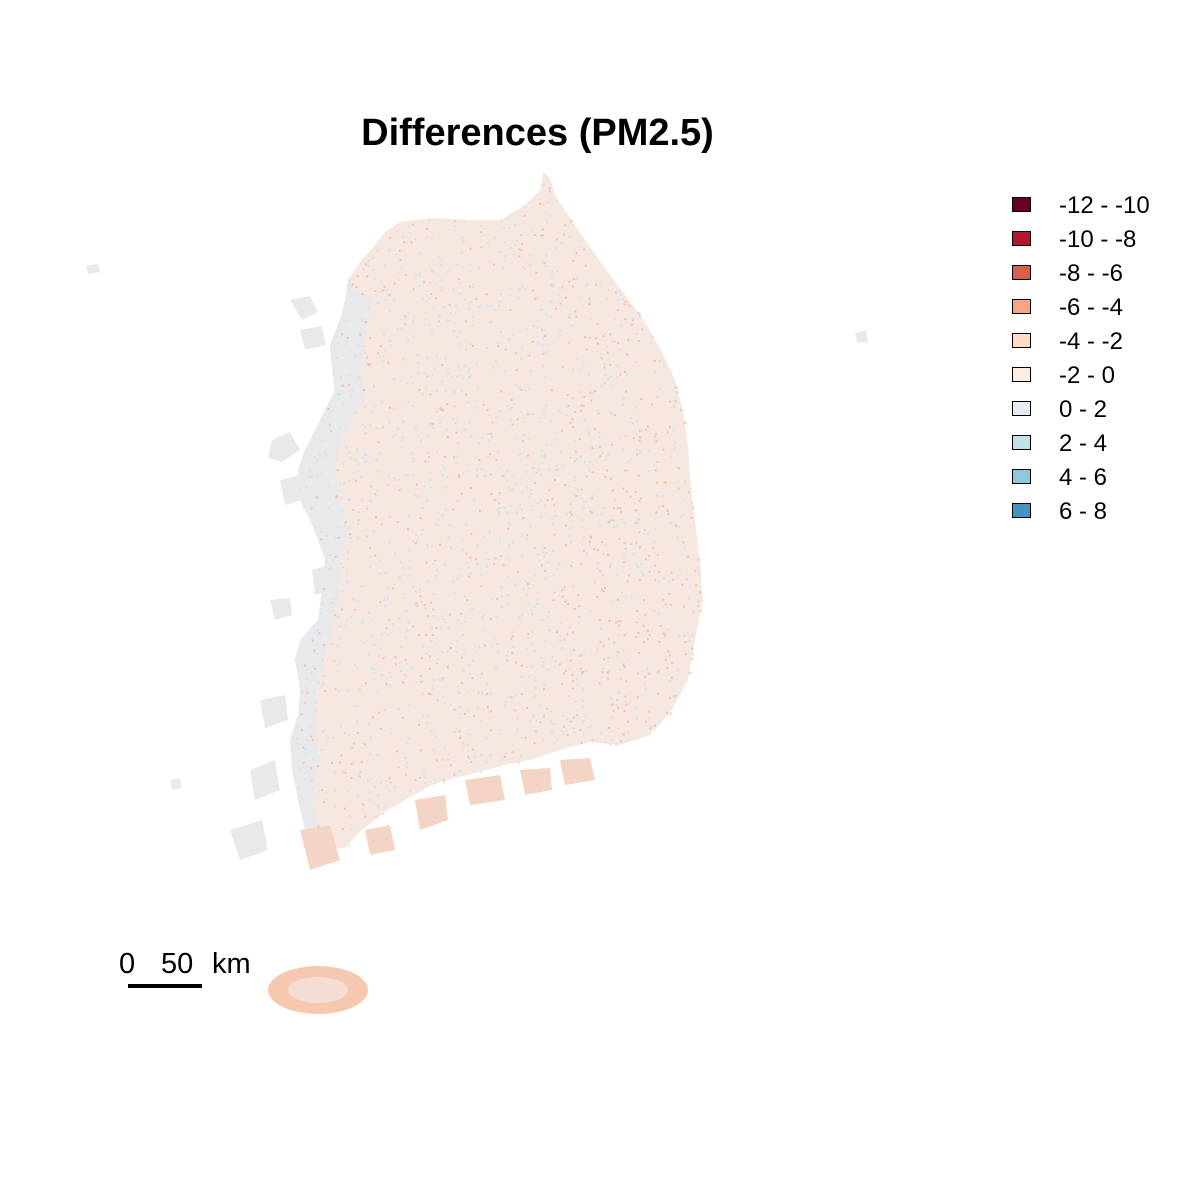  I want to click on legend-item: -2 - 0, so click(1102, 379).